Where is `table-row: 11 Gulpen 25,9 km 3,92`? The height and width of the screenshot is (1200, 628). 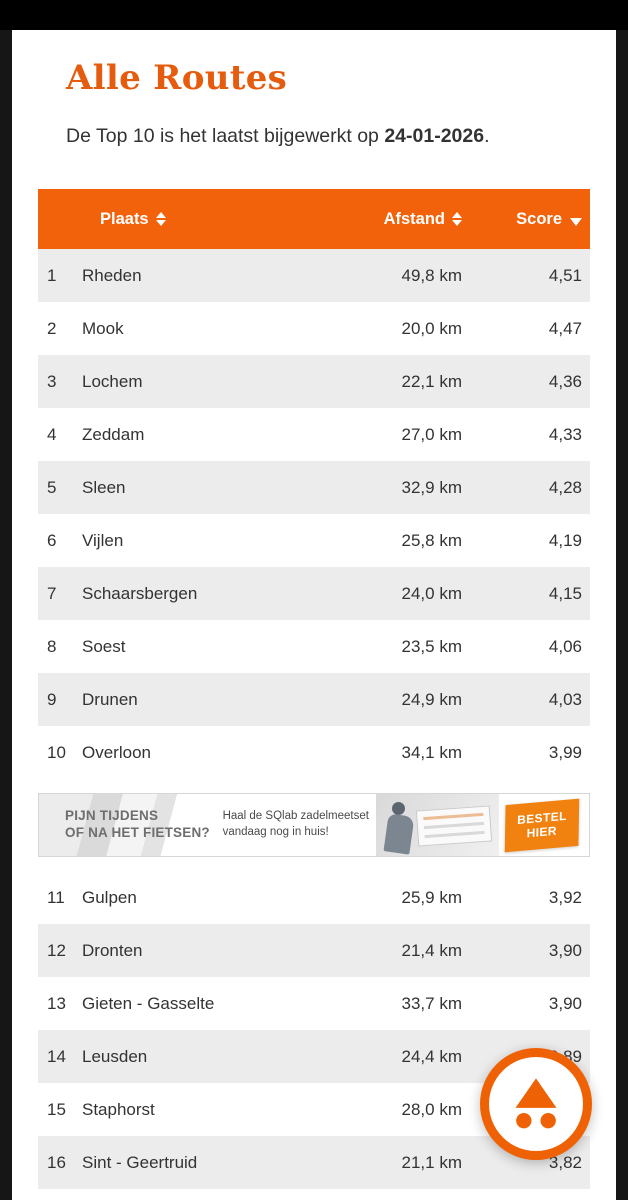
table-row: 11 Gulpen 25,9 km 3,92 is located at coordinates (314, 897).